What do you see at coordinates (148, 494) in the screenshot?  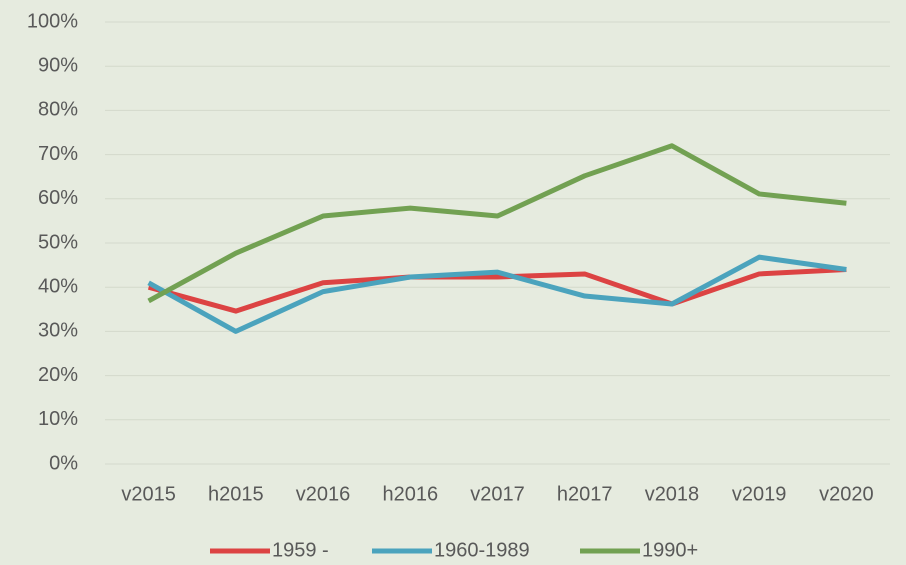 I see `x-tick-label: v2015` at bounding box center [148, 494].